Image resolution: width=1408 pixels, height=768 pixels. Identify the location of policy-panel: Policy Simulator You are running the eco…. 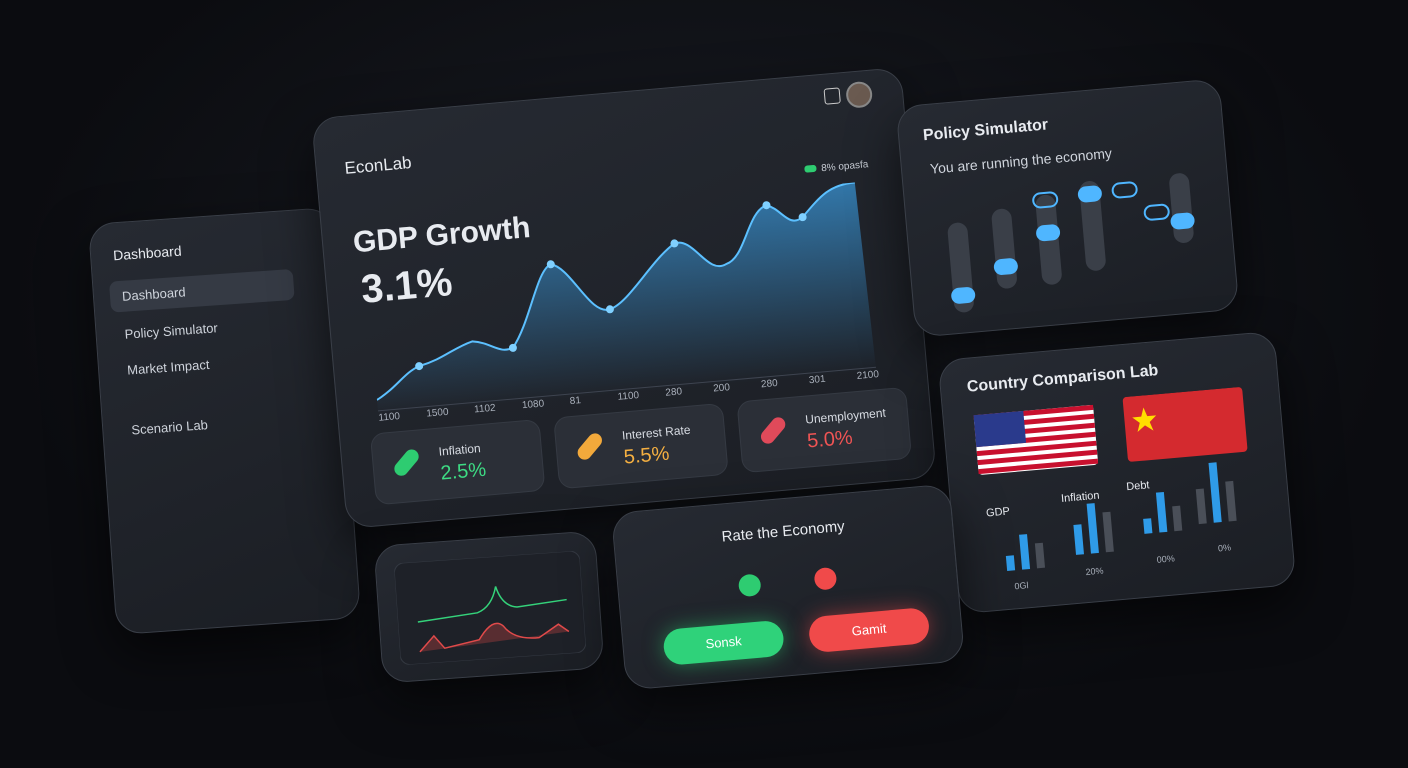
(1067, 208).